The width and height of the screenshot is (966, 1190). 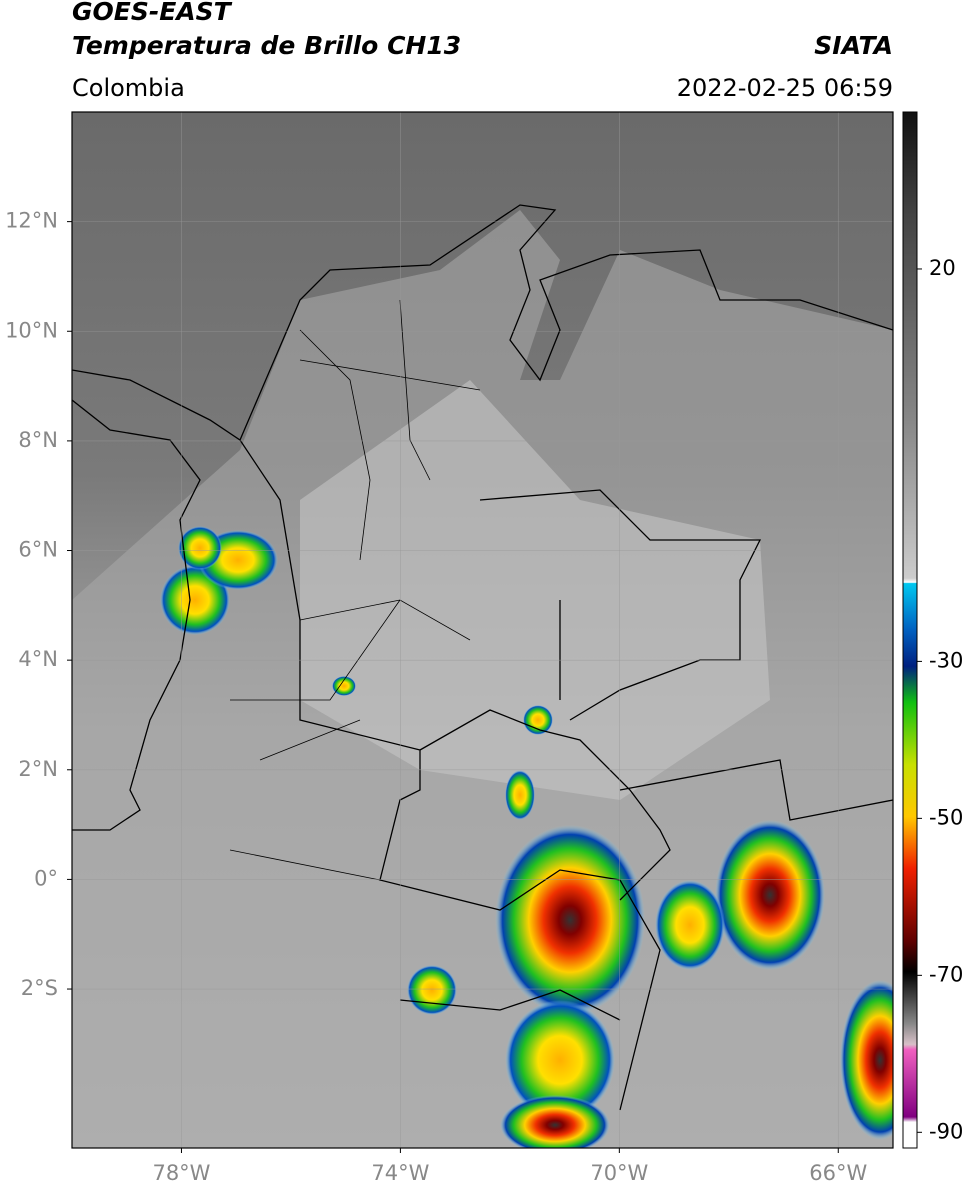 I want to click on x-tick-label: 78°W, so click(x=181, y=1173).